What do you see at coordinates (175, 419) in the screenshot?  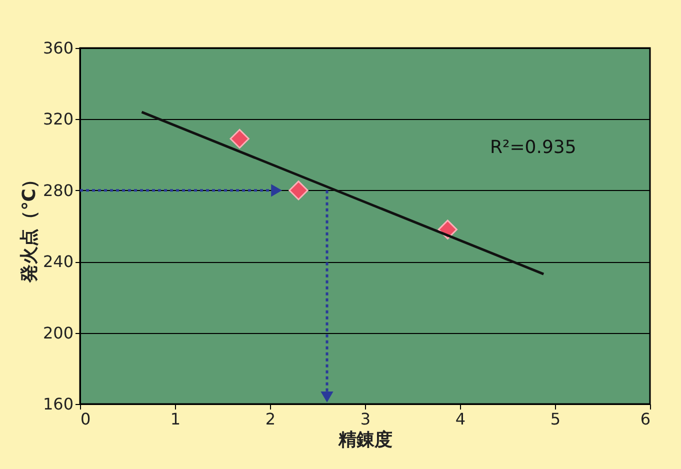 I see `x-tick-label: 1` at bounding box center [175, 419].